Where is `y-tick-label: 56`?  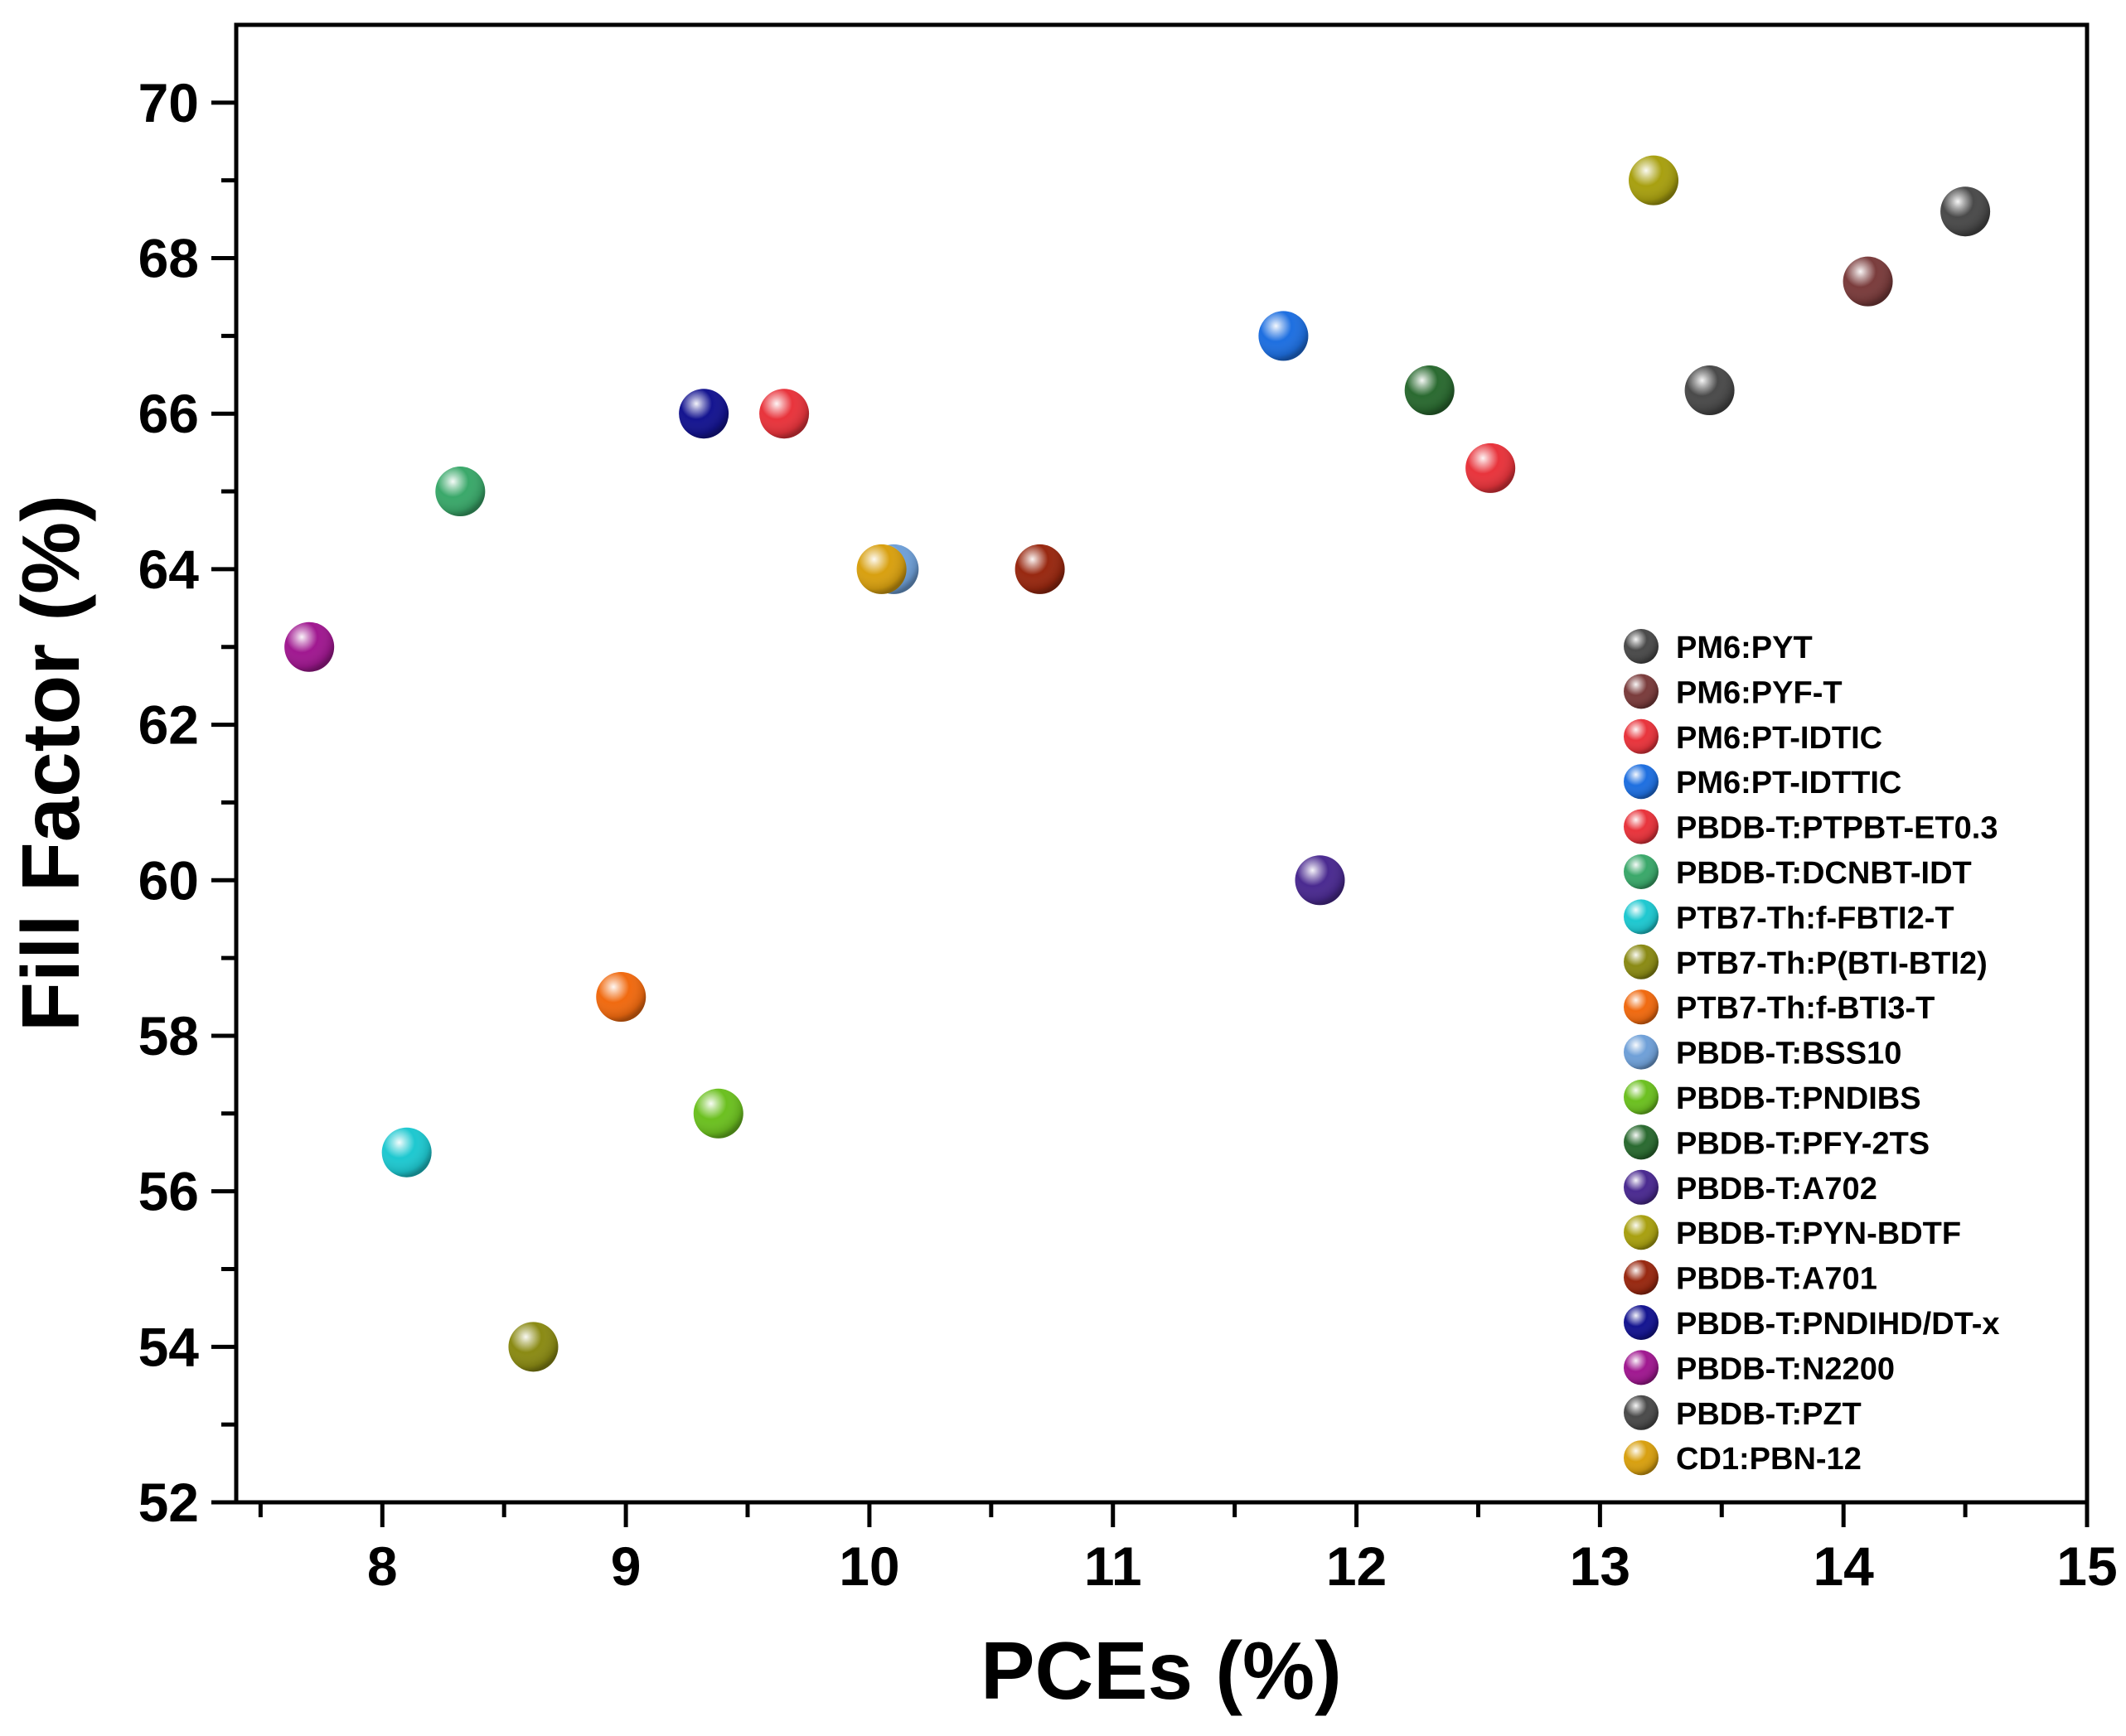
y-tick-label: 56 is located at coordinates (168, 1191).